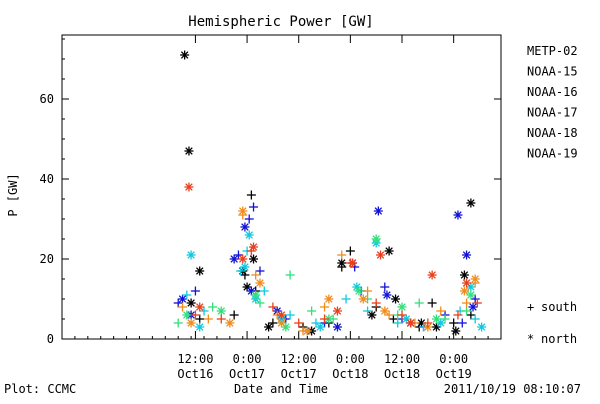 The height and width of the screenshot is (404, 600). What do you see at coordinates (50, 339) in the screenshot?
I see `y-tick-label: 0` at bounding box center [50, 339].